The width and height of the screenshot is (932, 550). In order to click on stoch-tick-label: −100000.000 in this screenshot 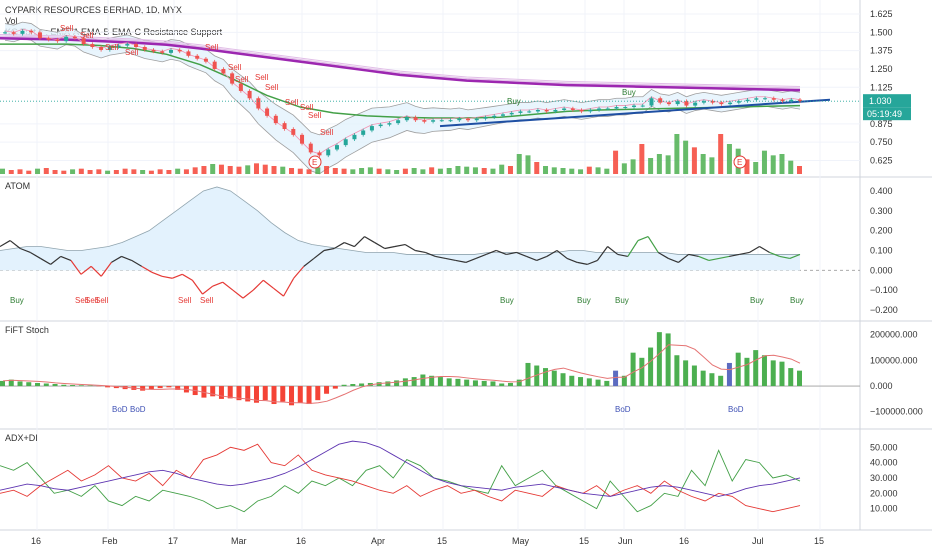, I will do `click(896, 412)`.